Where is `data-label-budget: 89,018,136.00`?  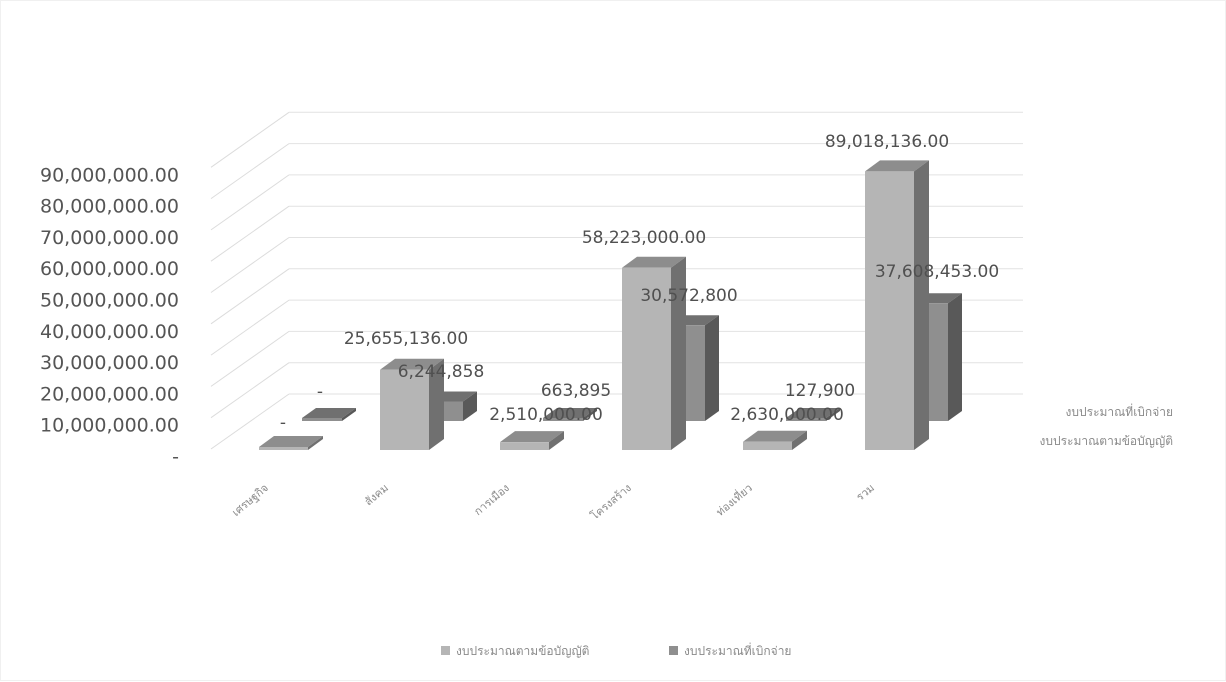
data-label-budget: 89,018,136.00 is located at coordinates (887, 142).